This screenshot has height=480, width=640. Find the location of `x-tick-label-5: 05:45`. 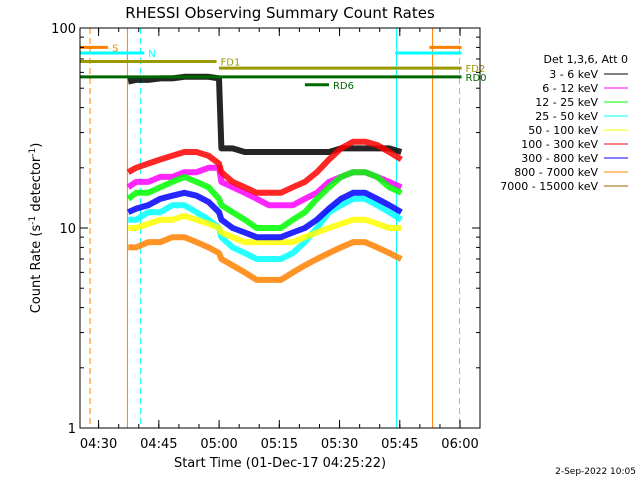

x-tick-label-5: 05:45 is located at coordinates (399, 444).